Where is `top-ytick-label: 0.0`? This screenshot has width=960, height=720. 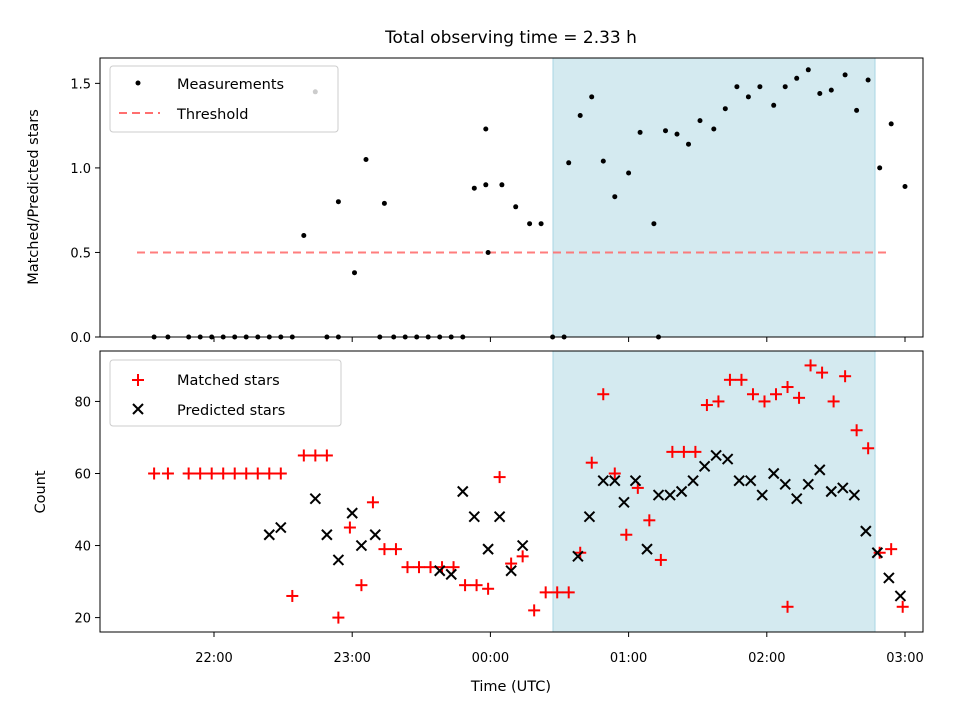
top-ytick-label: 0.0 is located at coordinates (80, 338).